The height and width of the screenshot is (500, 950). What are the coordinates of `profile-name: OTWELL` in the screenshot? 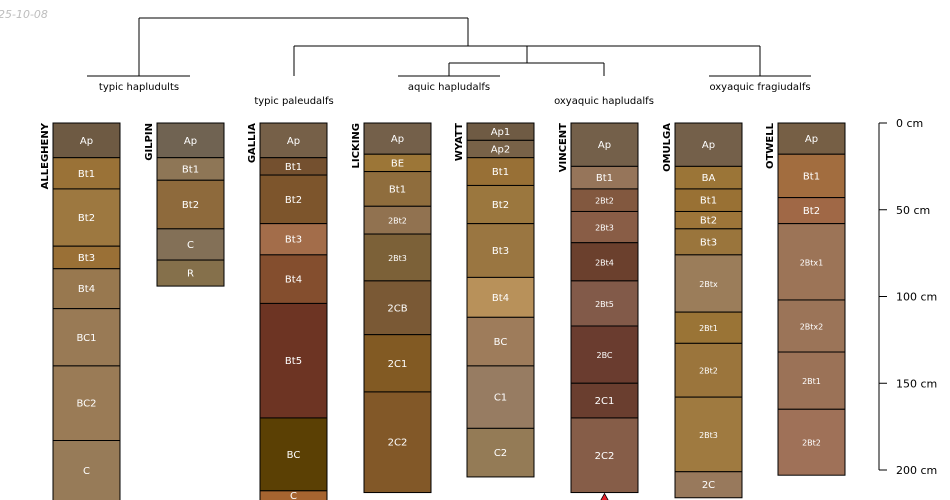 It's located at (770, 145).